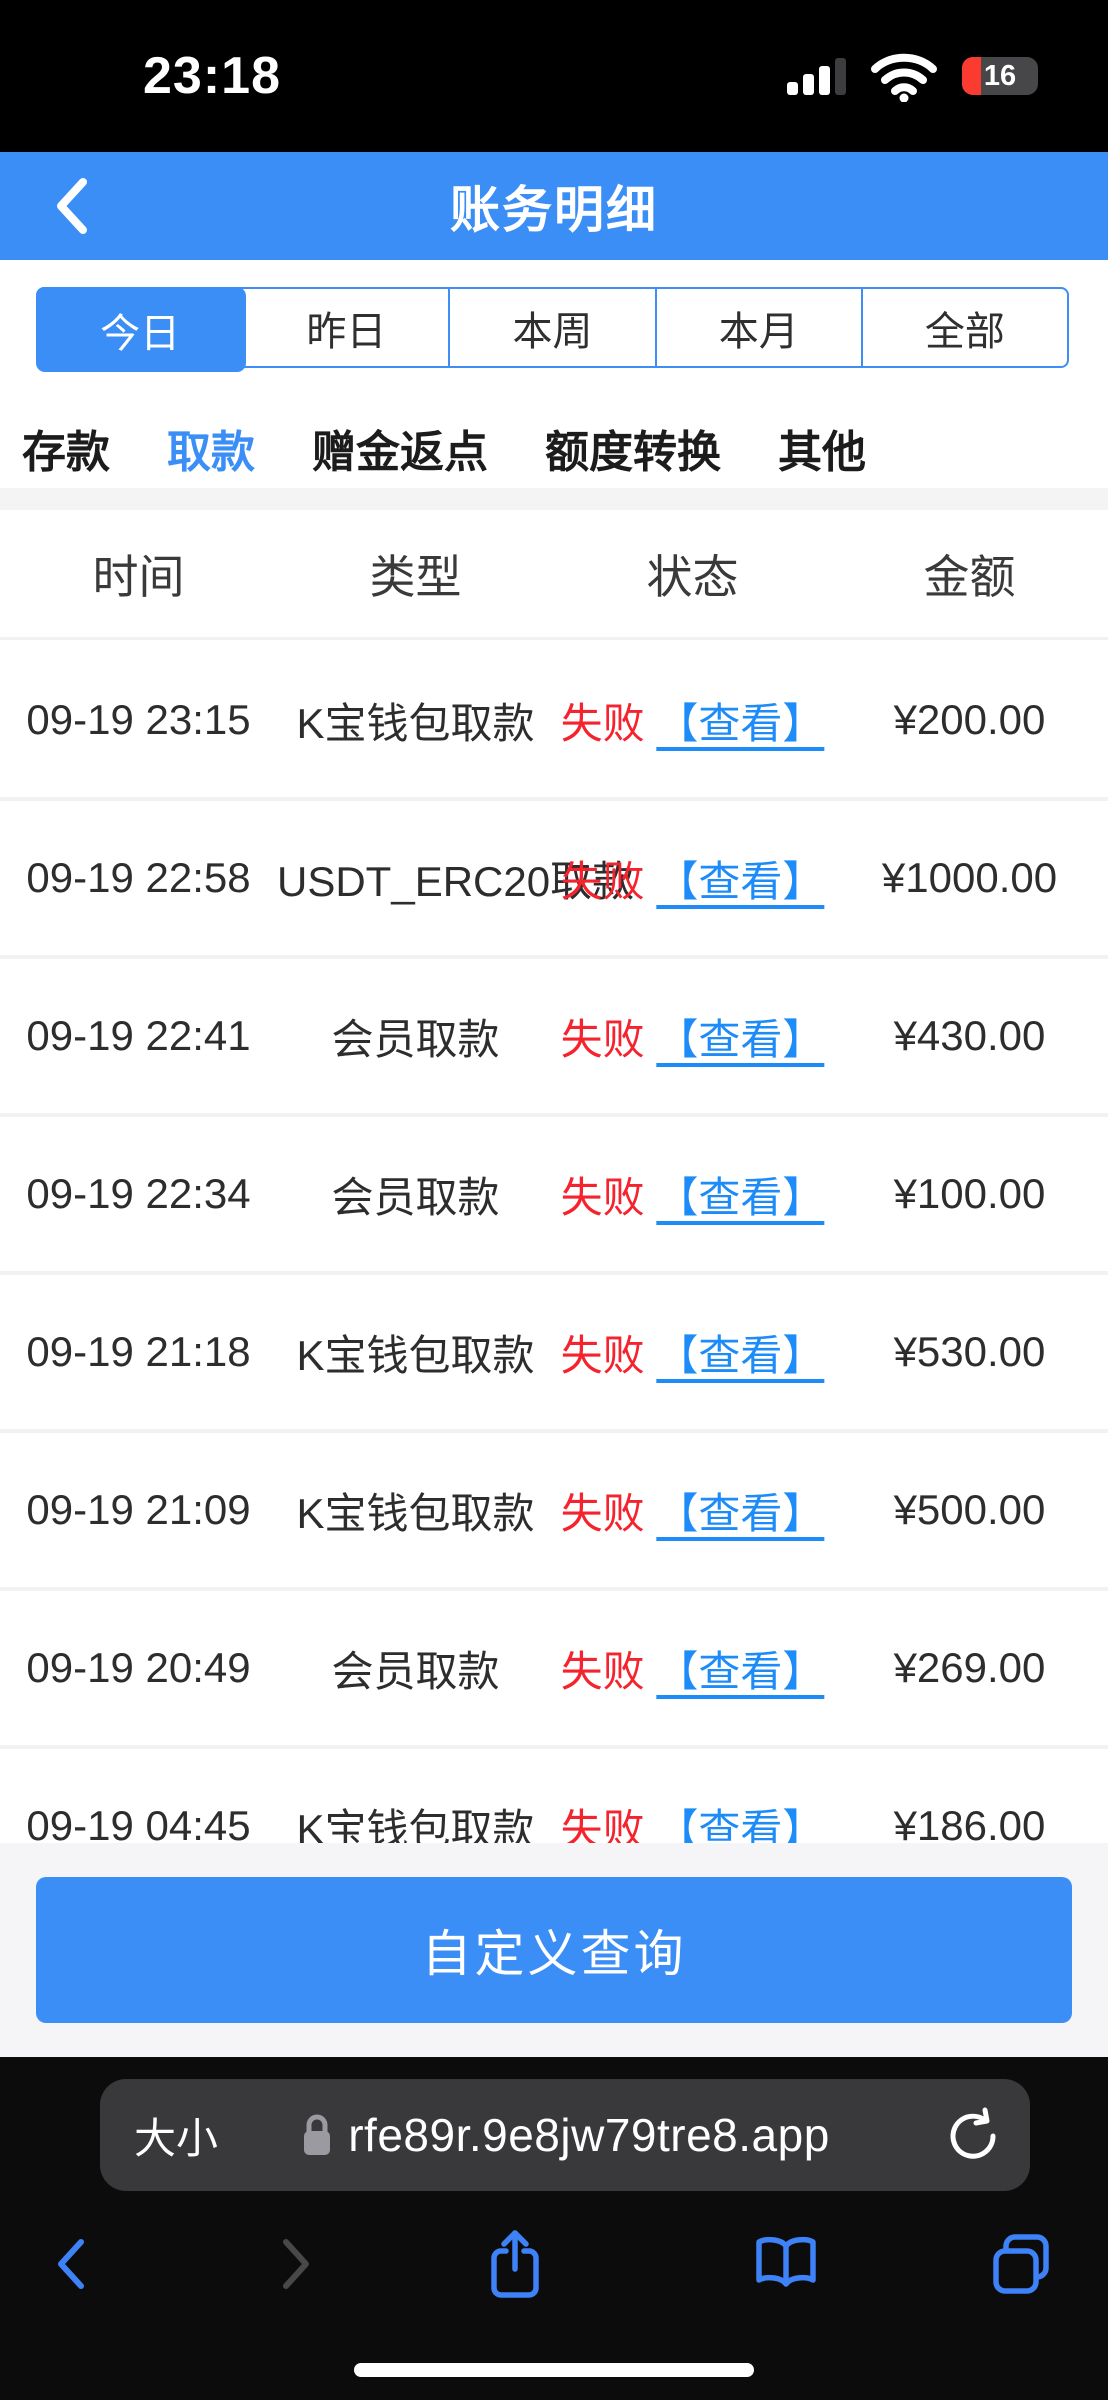  I want to click on cell-amount: ¥269.00, so click(969, 1667).